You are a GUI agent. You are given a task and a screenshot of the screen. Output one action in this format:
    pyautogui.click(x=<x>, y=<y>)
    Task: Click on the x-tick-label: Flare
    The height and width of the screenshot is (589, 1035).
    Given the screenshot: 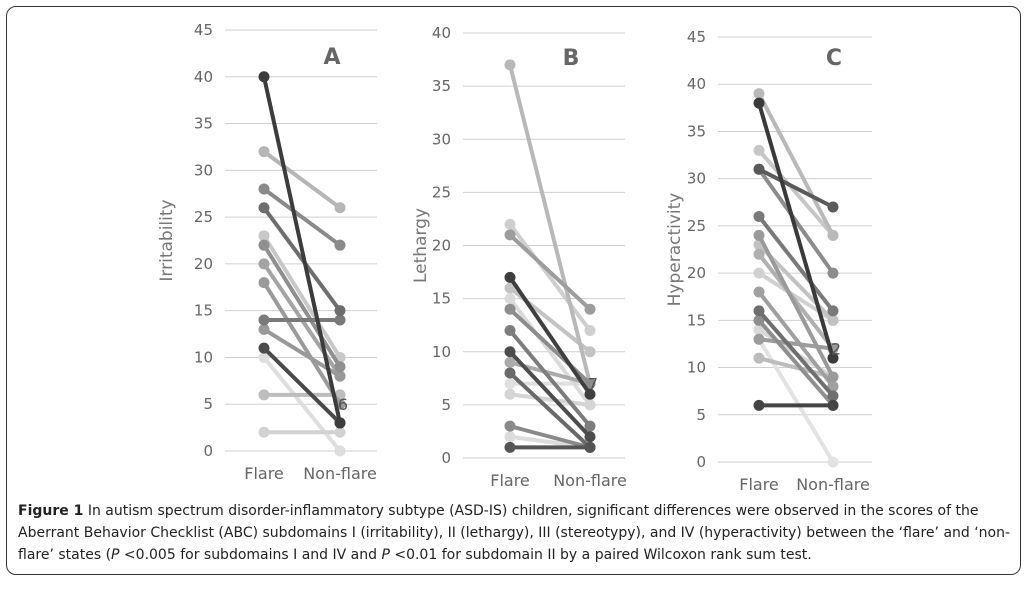 What is the action you would take?
    pyautogui.click(x=264, y=473)
    